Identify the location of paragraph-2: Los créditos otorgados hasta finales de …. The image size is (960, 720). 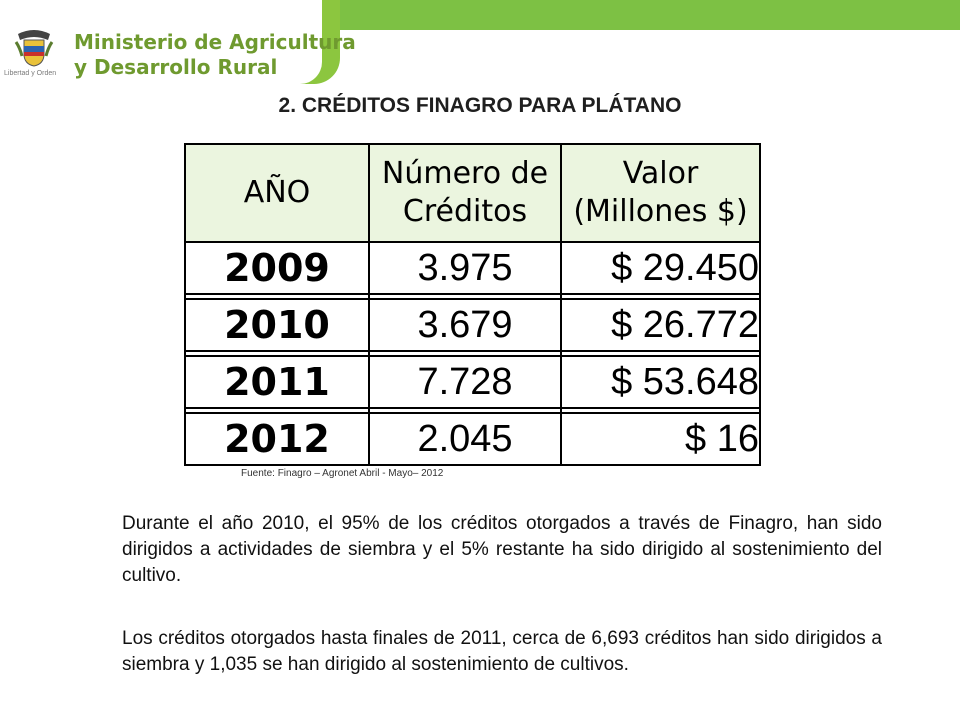
(502, 651).